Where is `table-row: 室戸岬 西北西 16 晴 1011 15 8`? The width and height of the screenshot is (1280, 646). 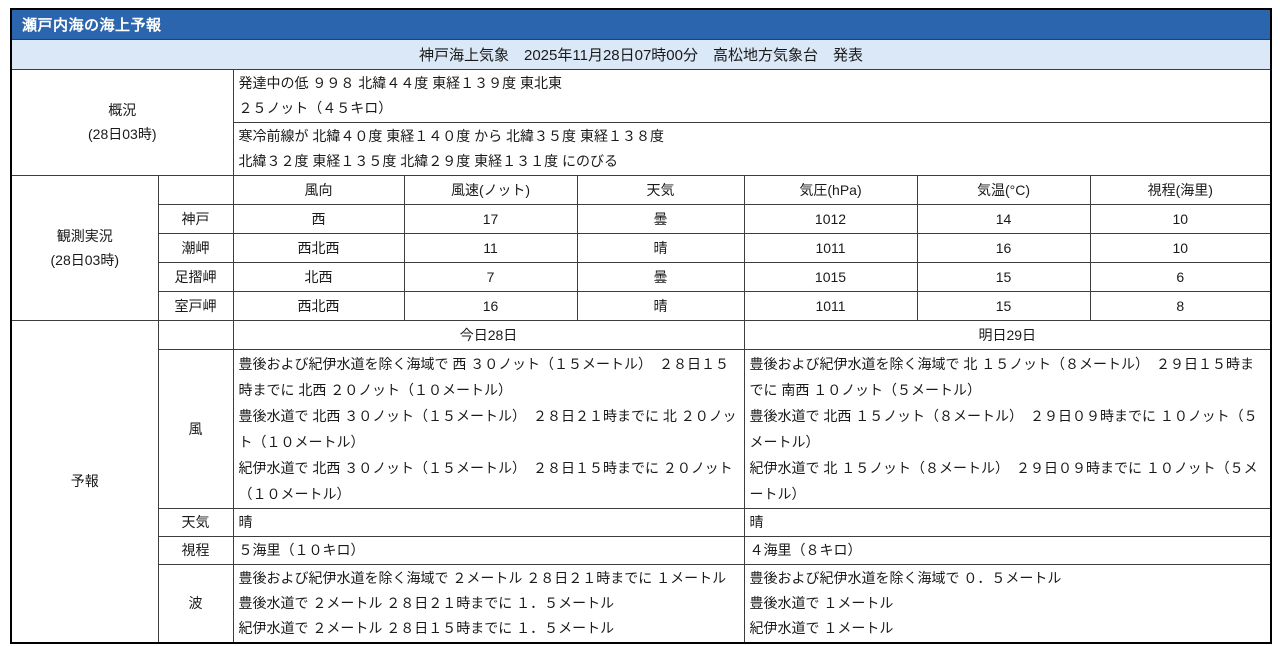
table-row: 室戸岬 西北西 16 晴 1011 15 8 is located at coordinates (641, 305).